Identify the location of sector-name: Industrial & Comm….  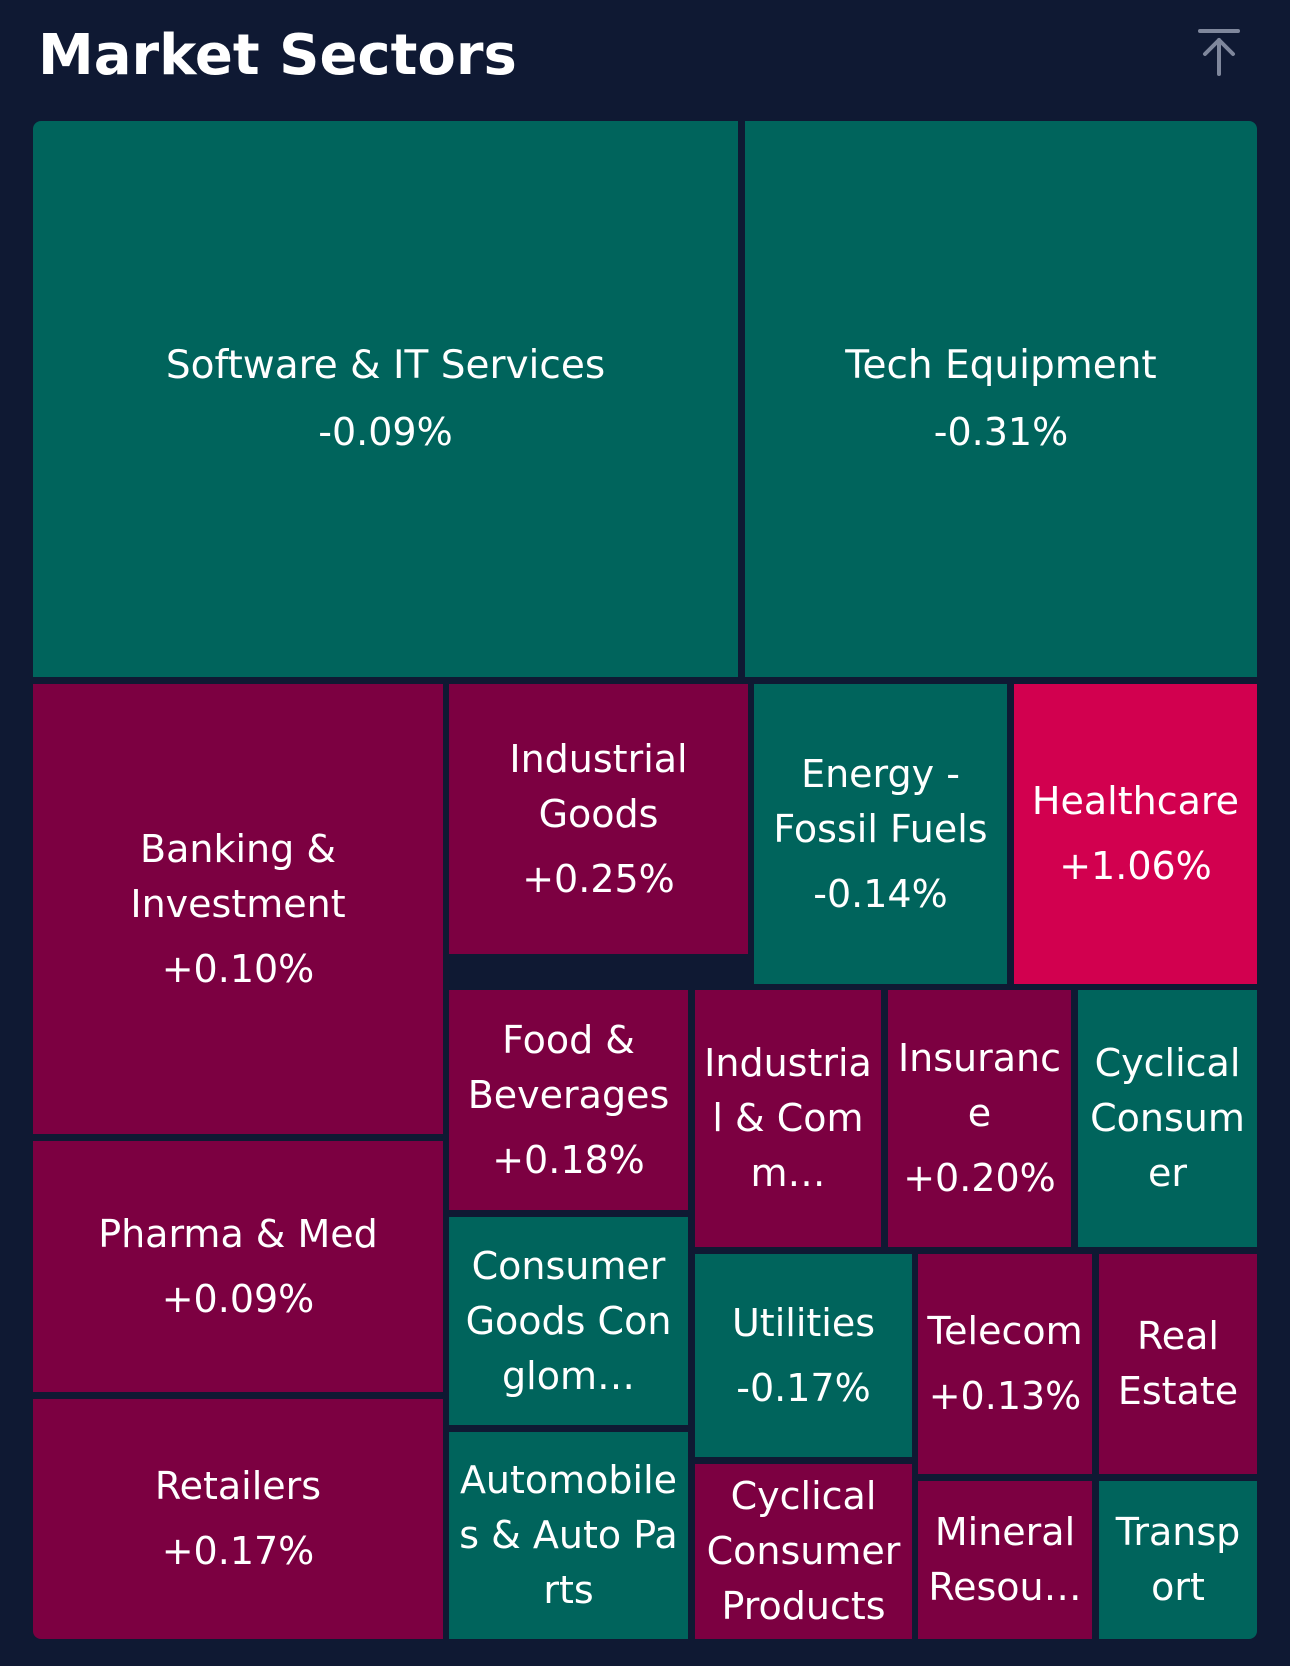
(788, 1118).